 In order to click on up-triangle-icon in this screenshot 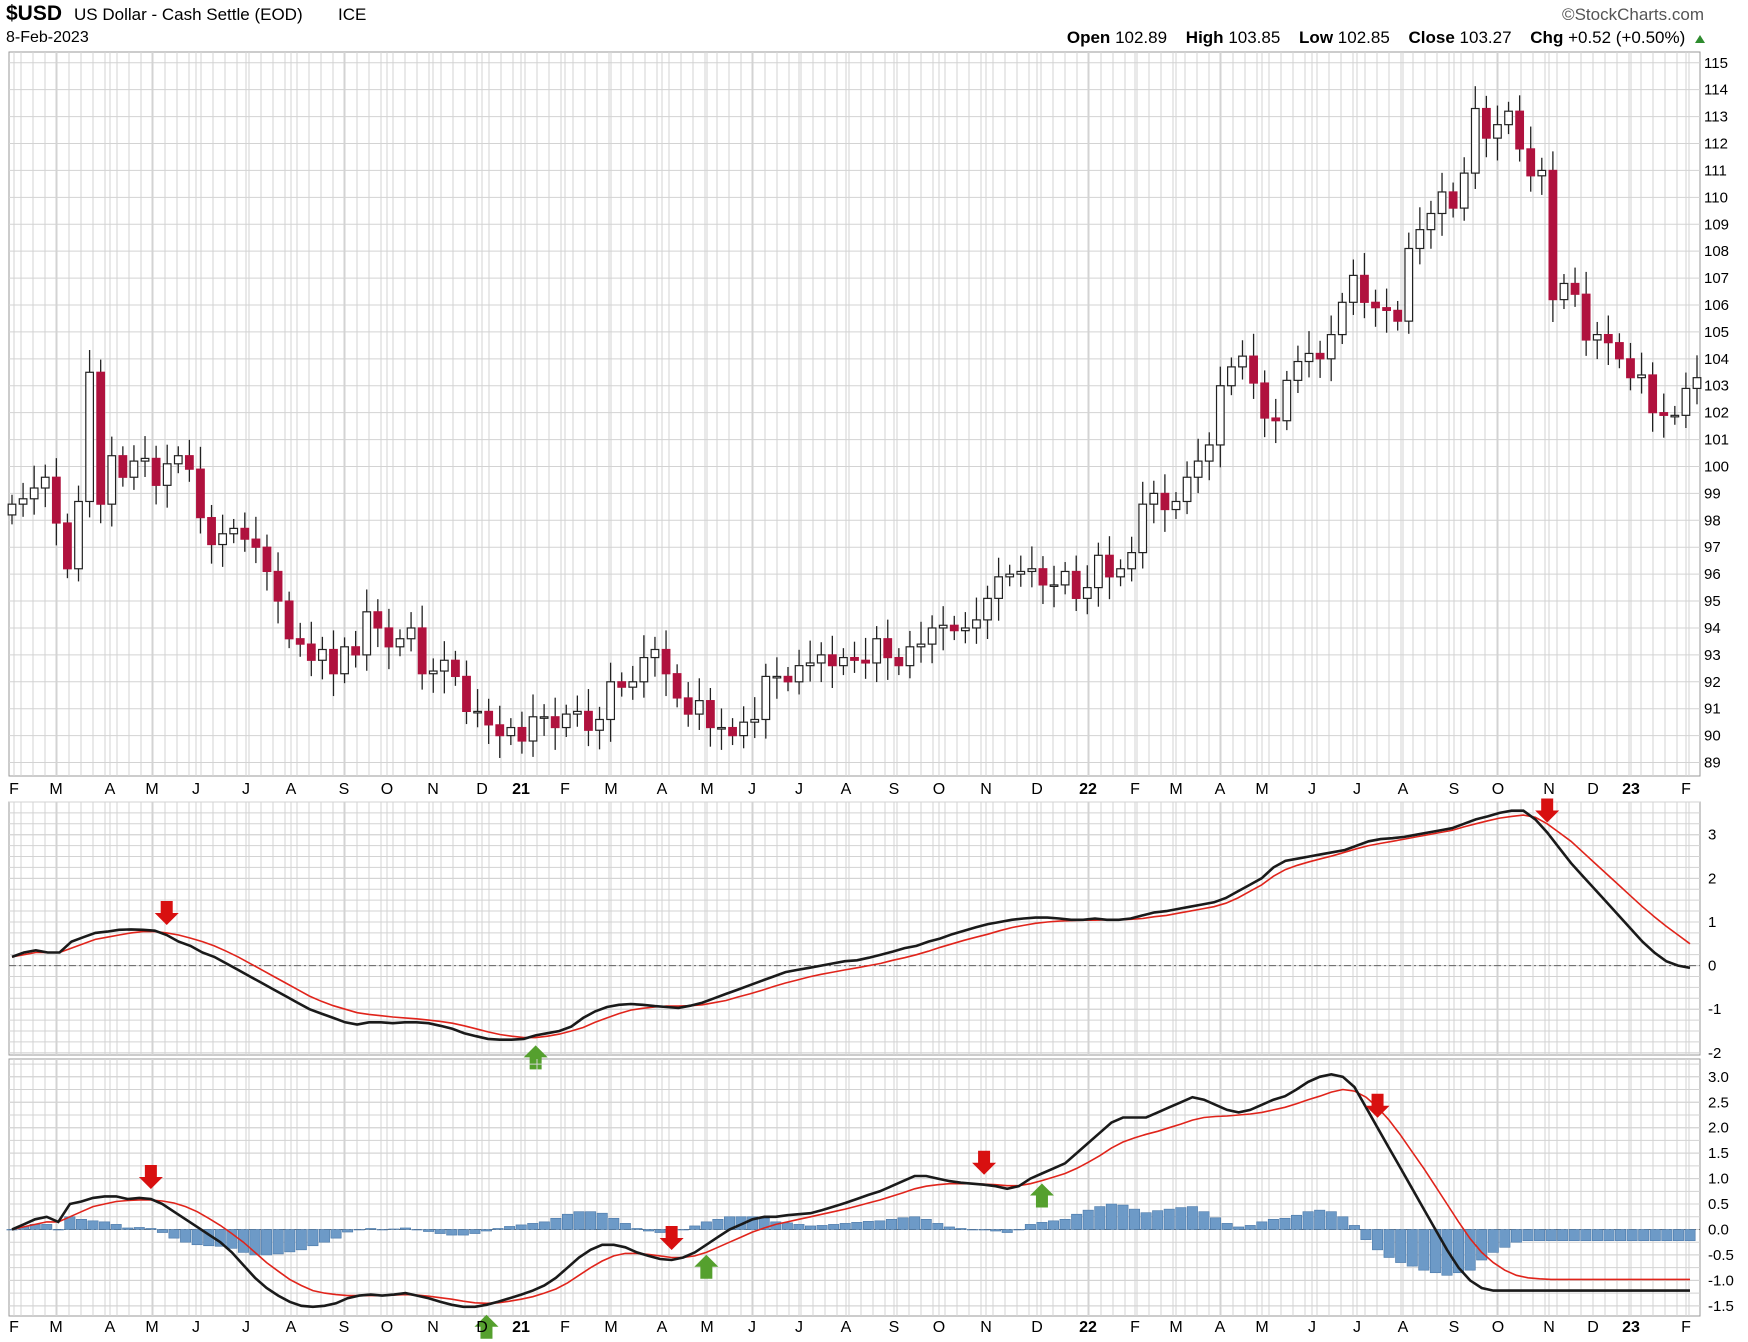, I will do `click(1700, 38)`.